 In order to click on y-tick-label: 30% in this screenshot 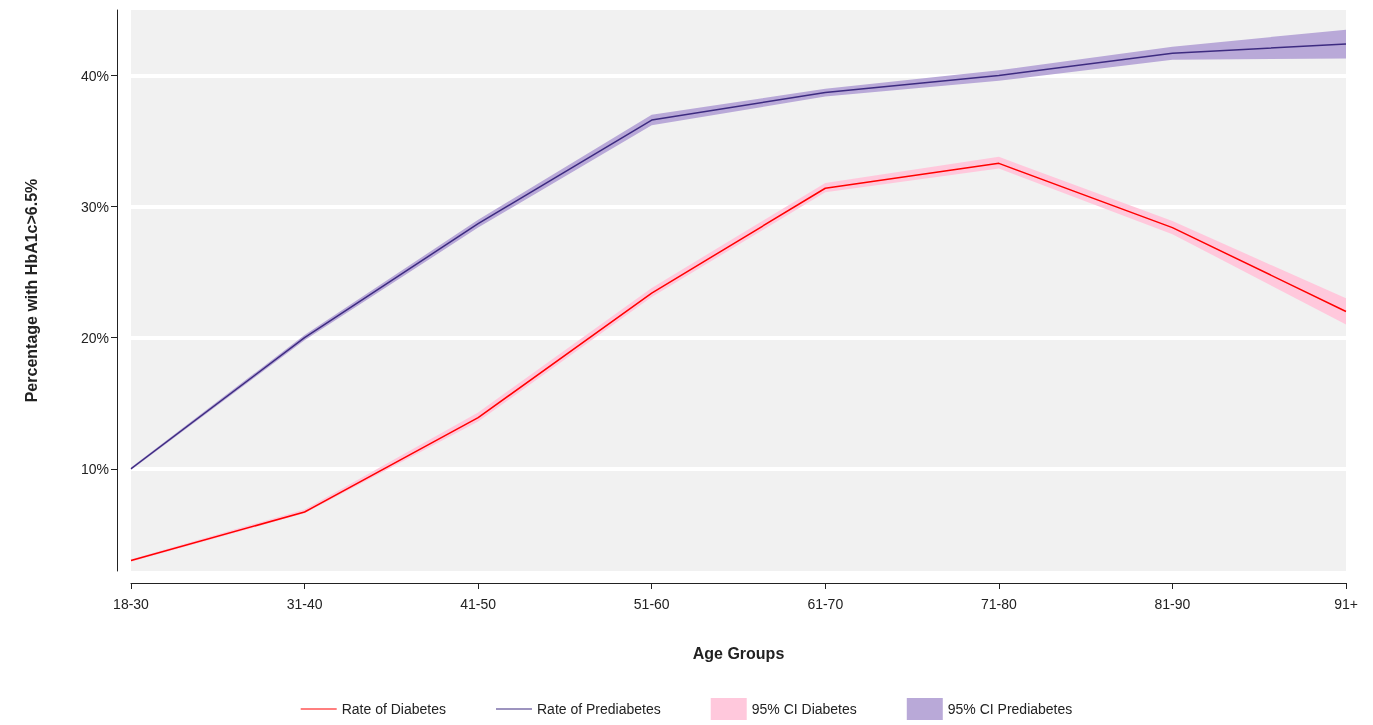, I will do `click(94, 206)`.